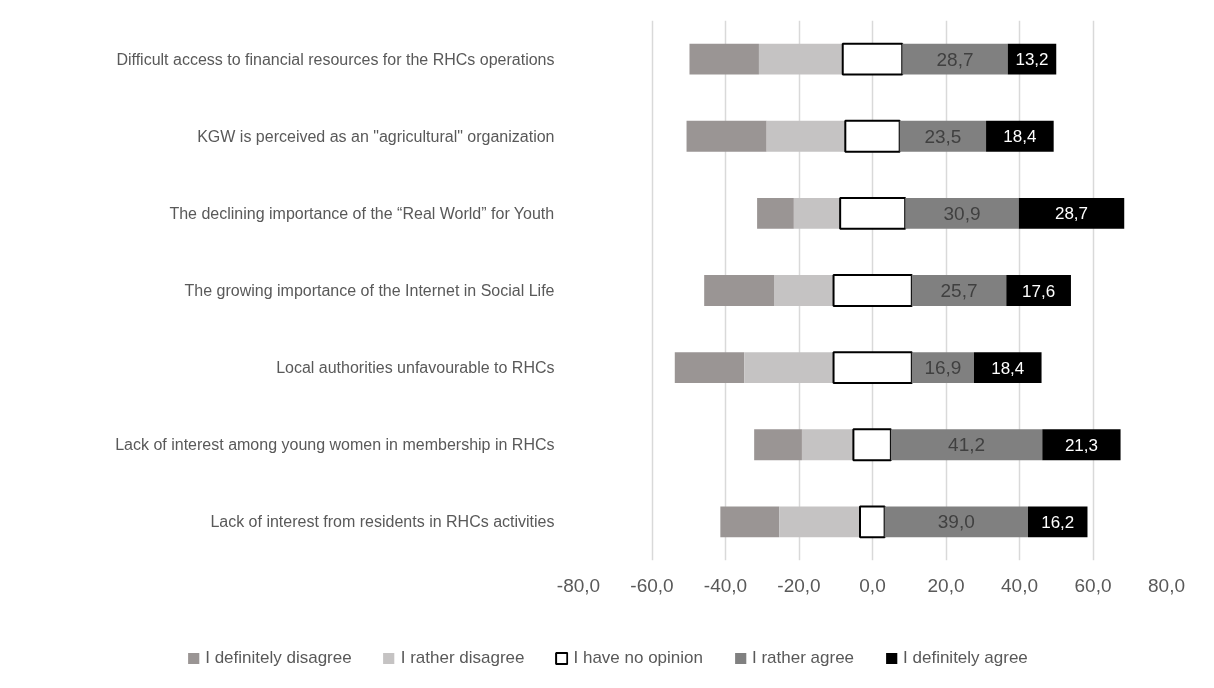 The width and height of the screenshot is (1214, 688). I want to click on legend-label: I rather disagree, so click(462, 657).